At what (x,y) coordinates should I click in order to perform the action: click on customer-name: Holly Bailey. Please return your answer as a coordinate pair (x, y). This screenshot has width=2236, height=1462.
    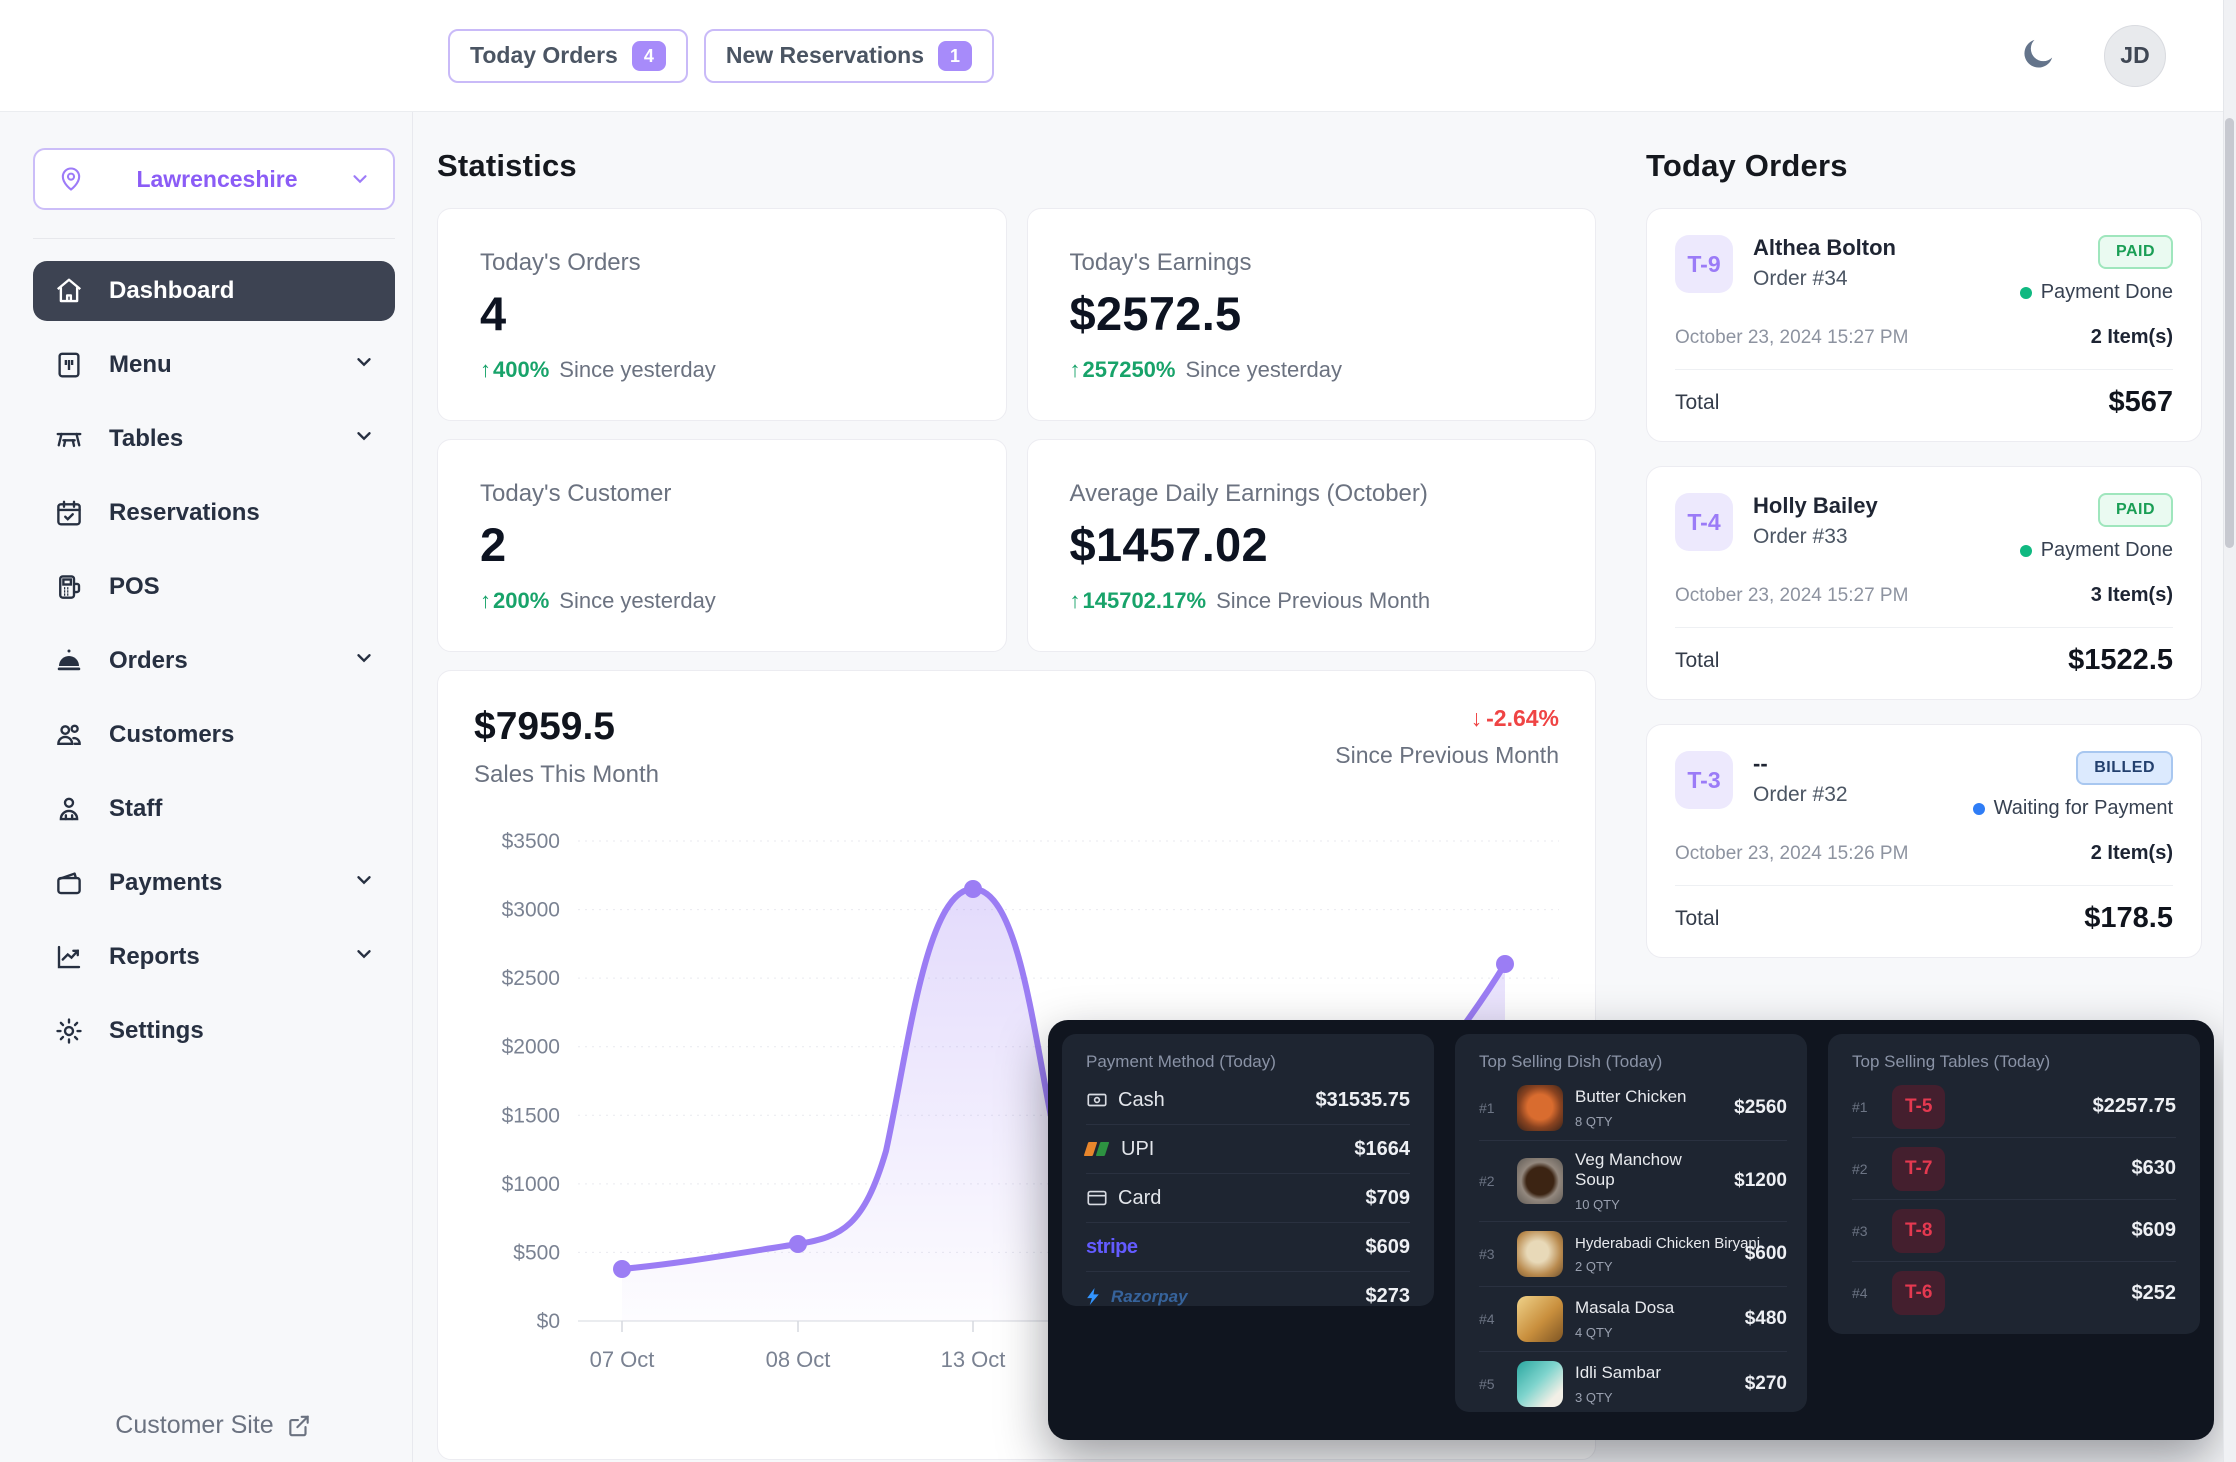
    Looking at the image, I should click on (1815, 505).